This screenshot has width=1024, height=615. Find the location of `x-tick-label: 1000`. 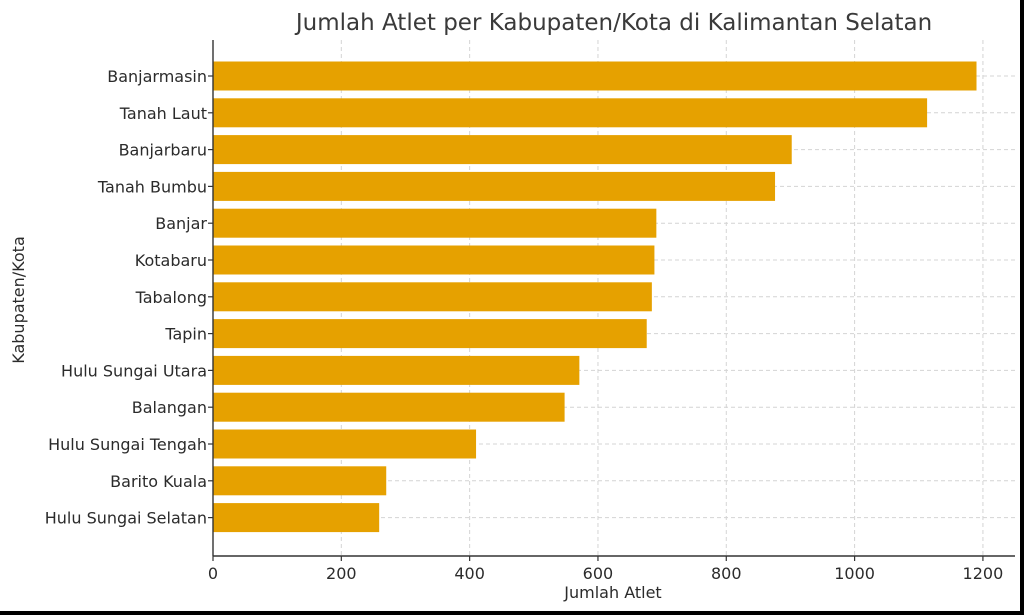

x-tick-label: 1000 is located at coordinates (854, 573).